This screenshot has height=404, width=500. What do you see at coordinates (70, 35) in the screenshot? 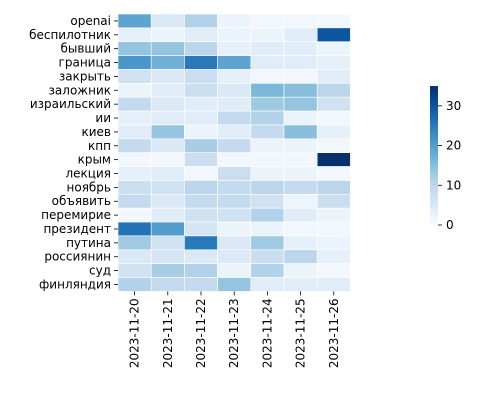
I see `y-axis-tick-label: беспилотник` at bounding box center [70, 35].